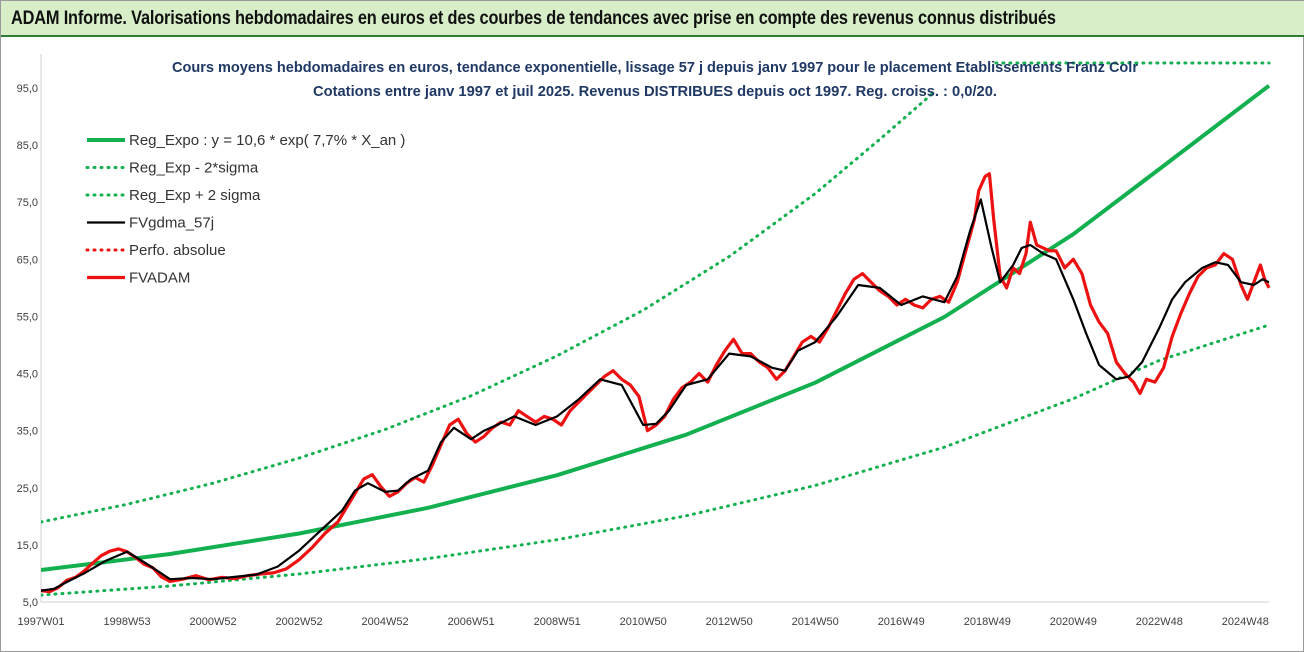 Image resolution: width=1304 pixels, height=652 pixels. I want to click on legend-label-reg-expo-y-10-6-exp-7-7-x-an: Reg_Expo : y = 10,6 * exp( 7,7% * X_an ), so click(267, 140).